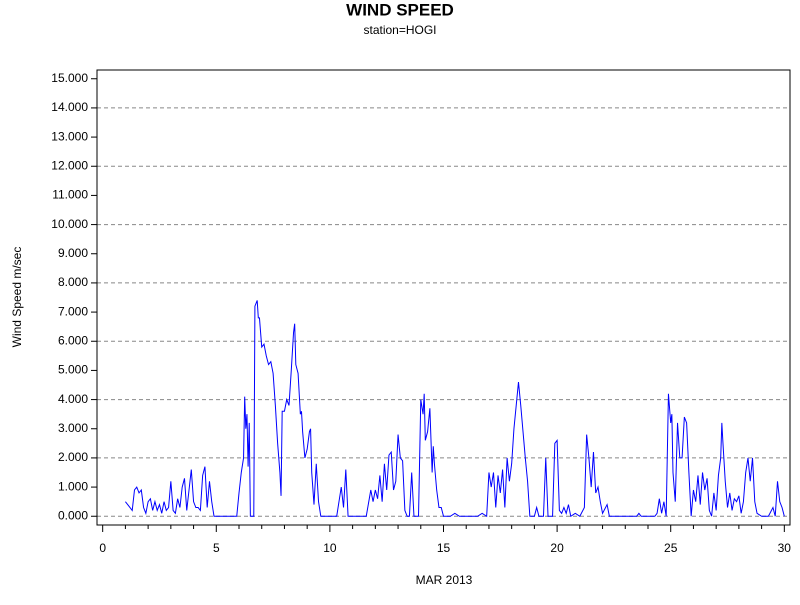  Describe the element at coordinates (102, 548) in the screenshot. I see `x-tick-label: 0` at that location.